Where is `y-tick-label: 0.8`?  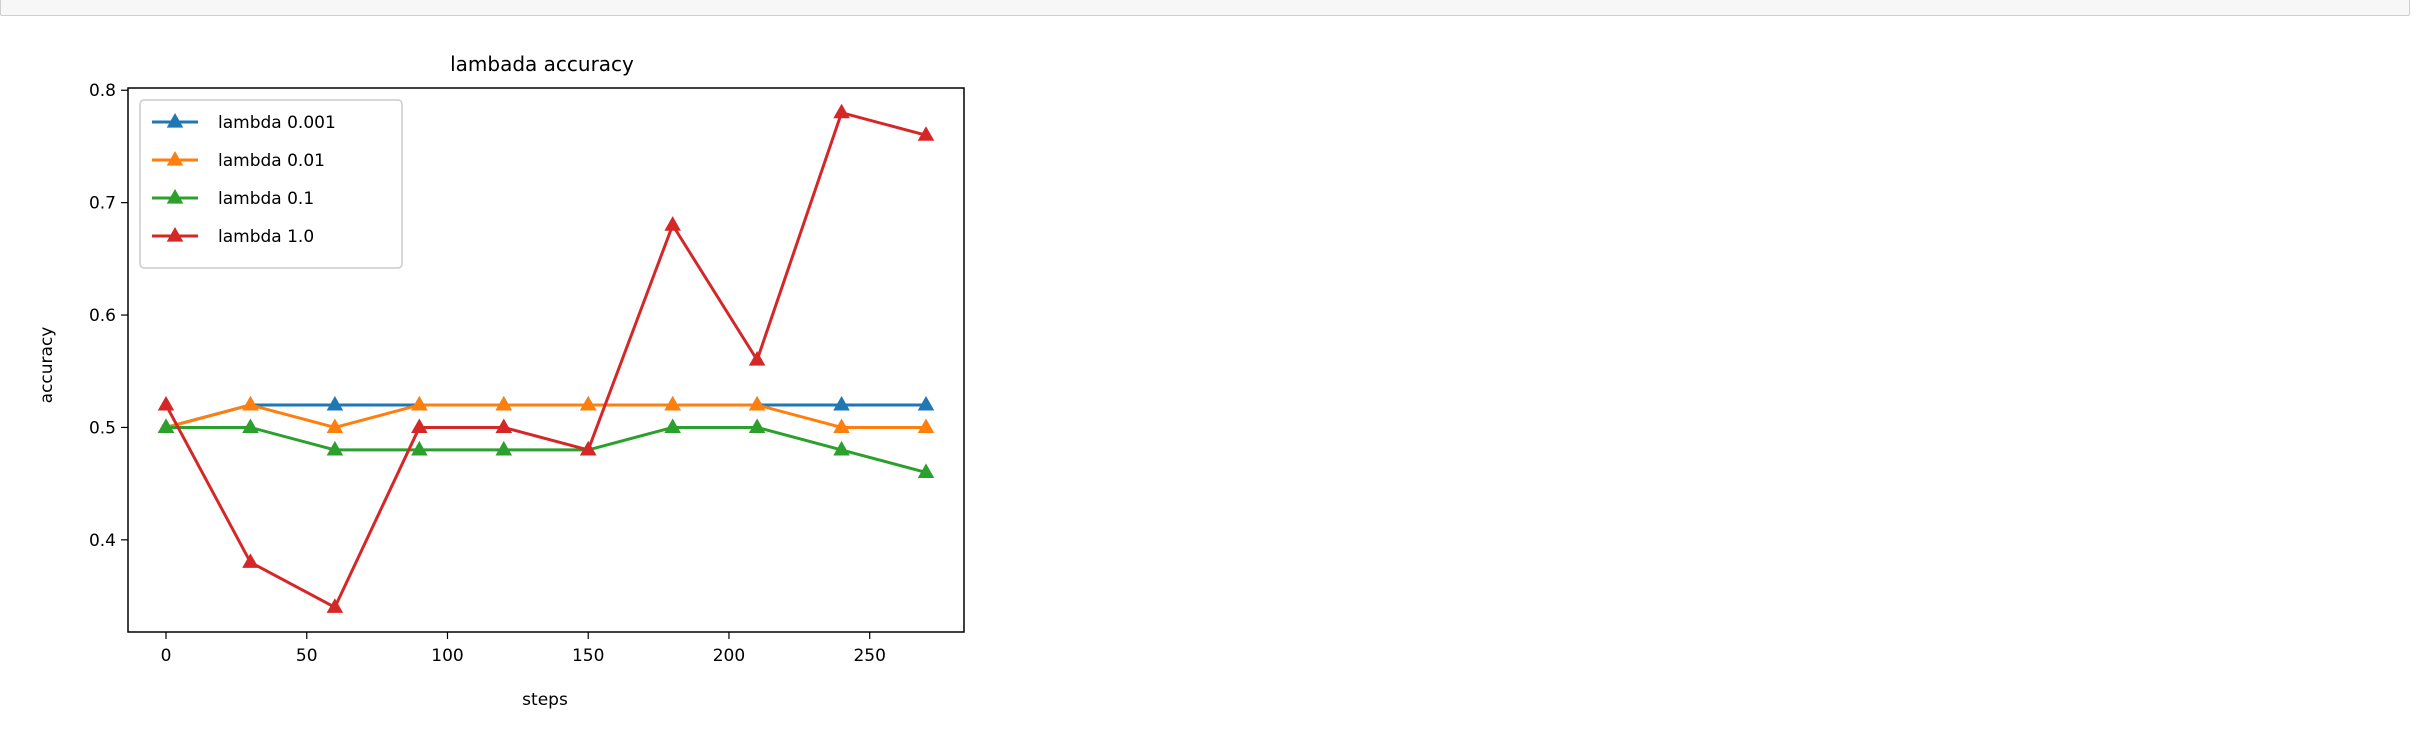
y-tick-label: 0.8 is located at coordinates (102, 91).